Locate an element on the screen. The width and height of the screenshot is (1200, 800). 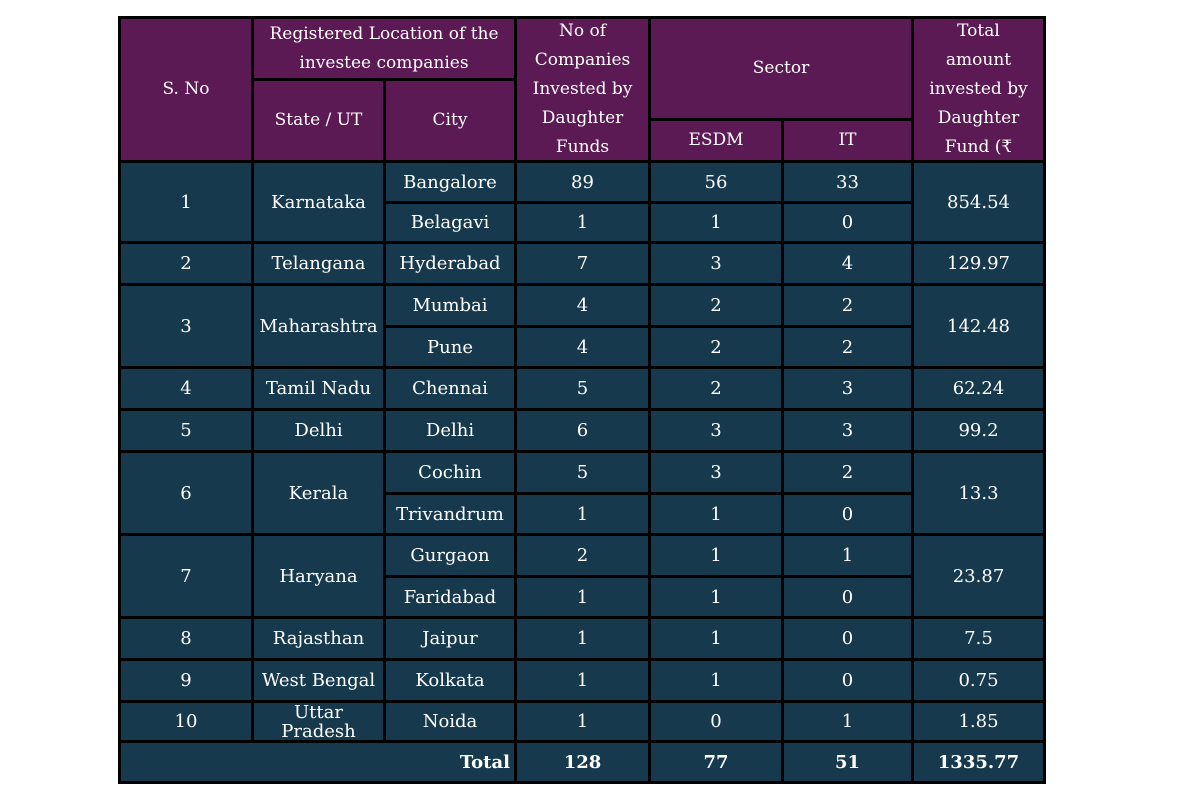
row-city: Pune is located at coordinates (450, 347).